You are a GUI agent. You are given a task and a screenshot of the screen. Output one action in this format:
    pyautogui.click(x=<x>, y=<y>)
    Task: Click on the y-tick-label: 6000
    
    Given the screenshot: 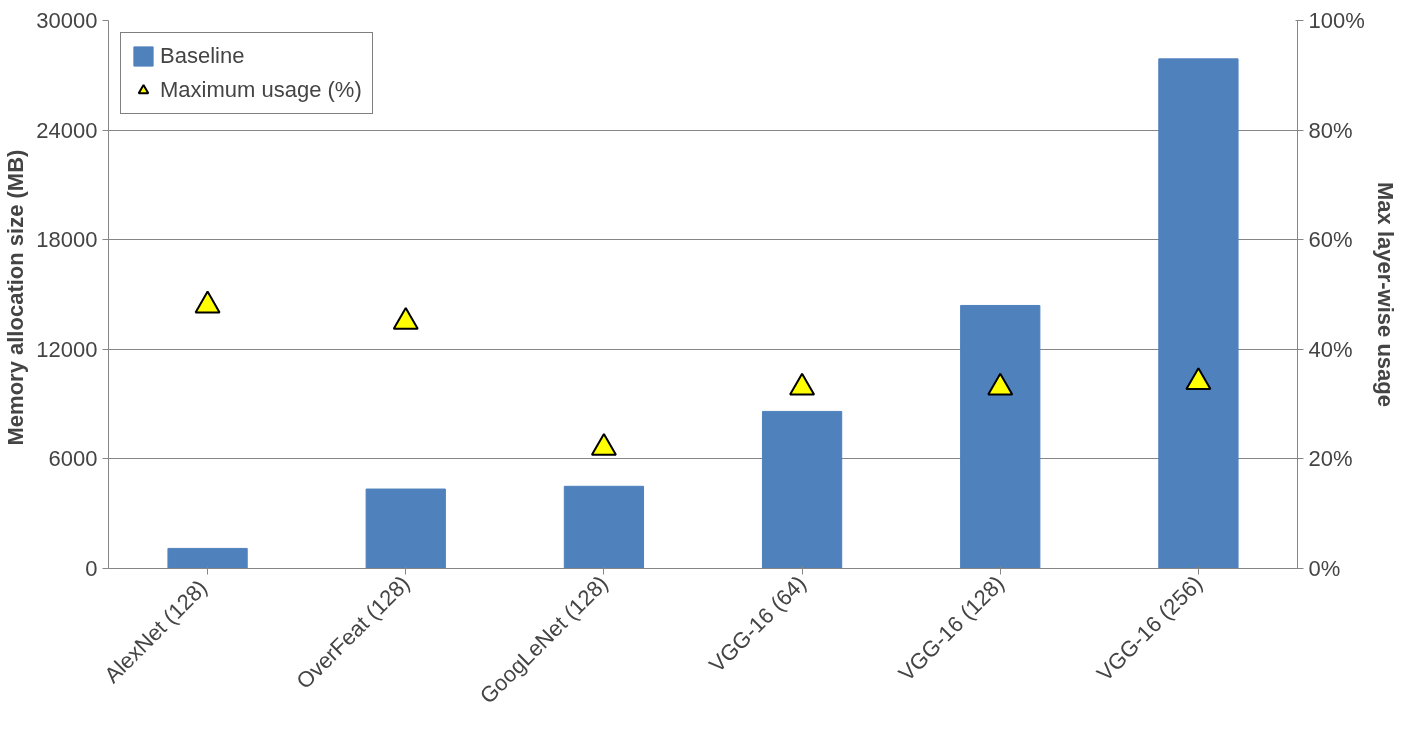 What is the action you would take?
    pyautogui.click(x=73, y=459)
    